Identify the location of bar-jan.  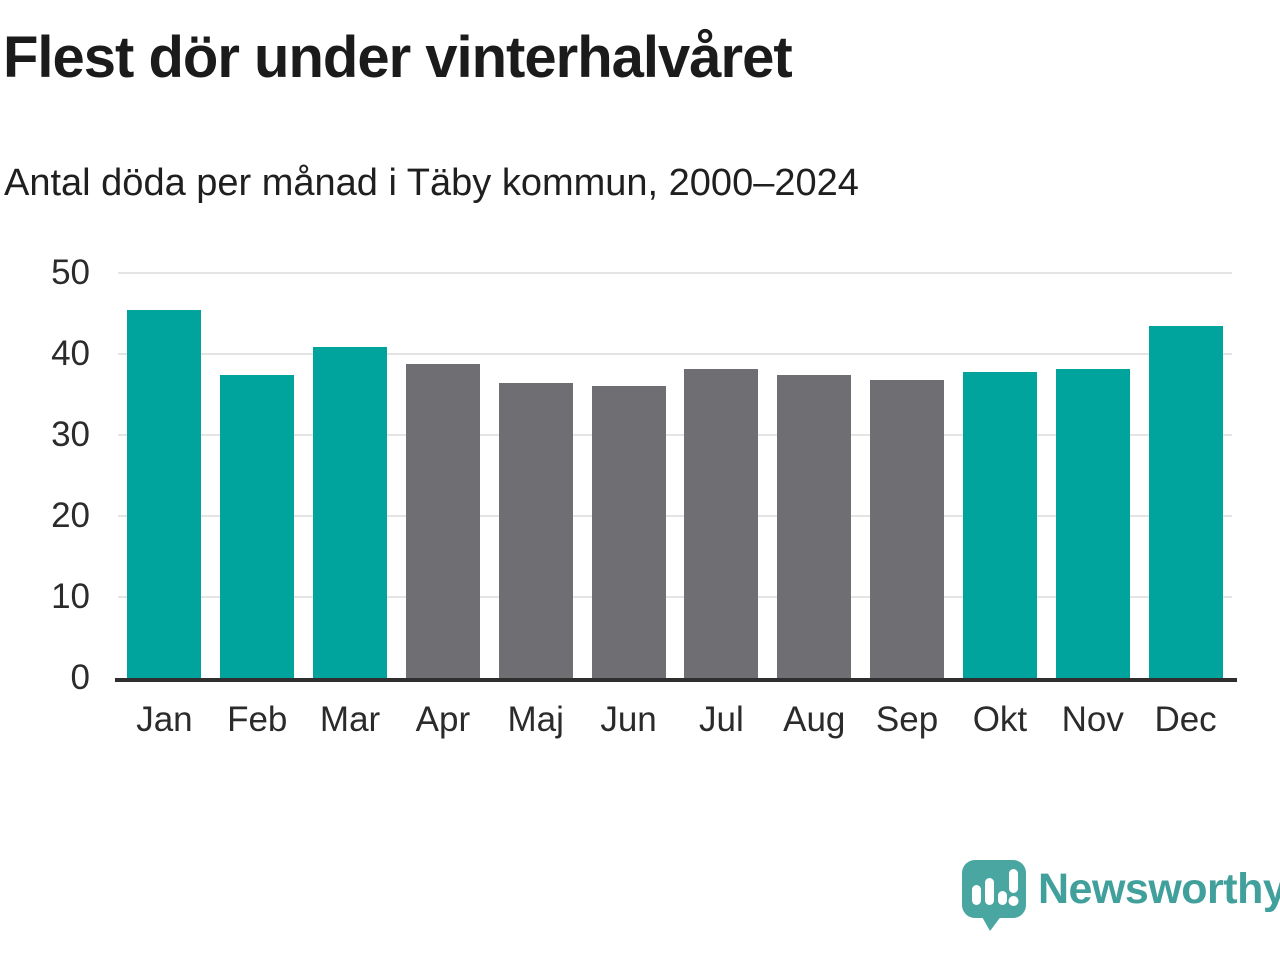
(164, 494).